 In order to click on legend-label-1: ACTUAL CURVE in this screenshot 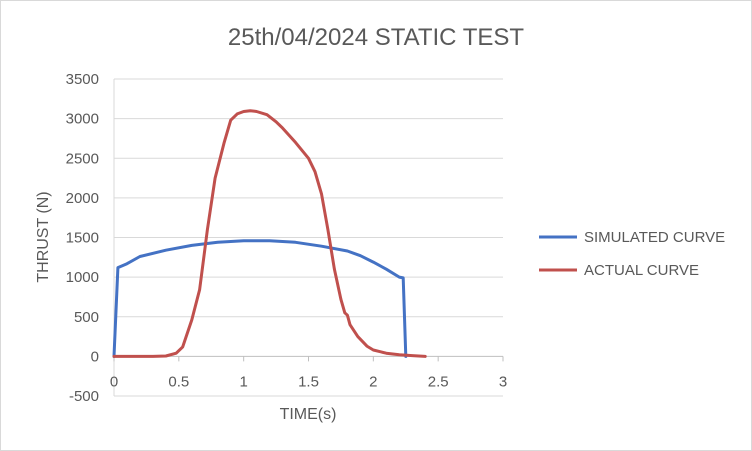, I will do `click(641, 270)`.